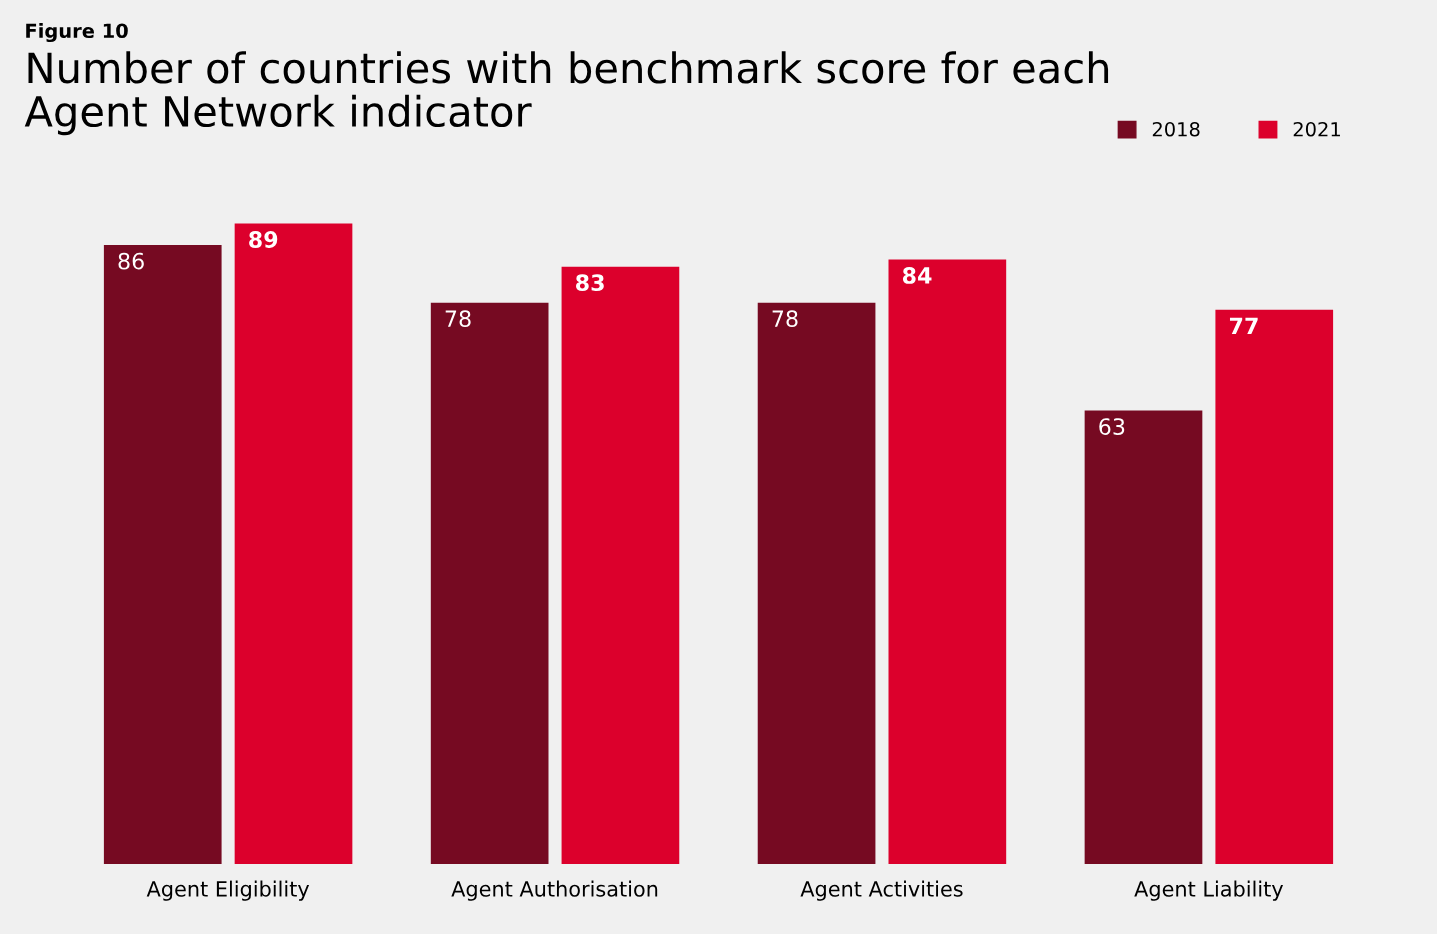 The image size is (1437, 934). I want to click on data-label: 83, so click(590, 283).